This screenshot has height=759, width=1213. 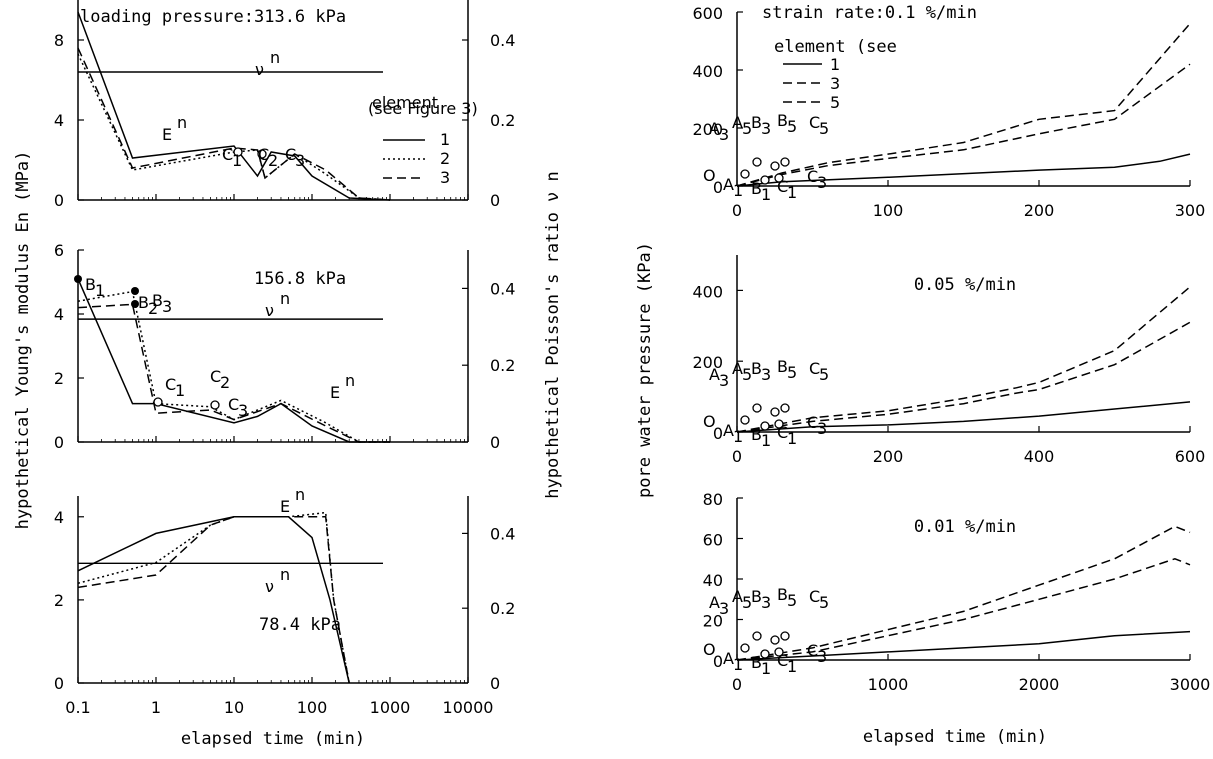 I want to click on x-tick-label: 1000, so click(x=390, y=707).